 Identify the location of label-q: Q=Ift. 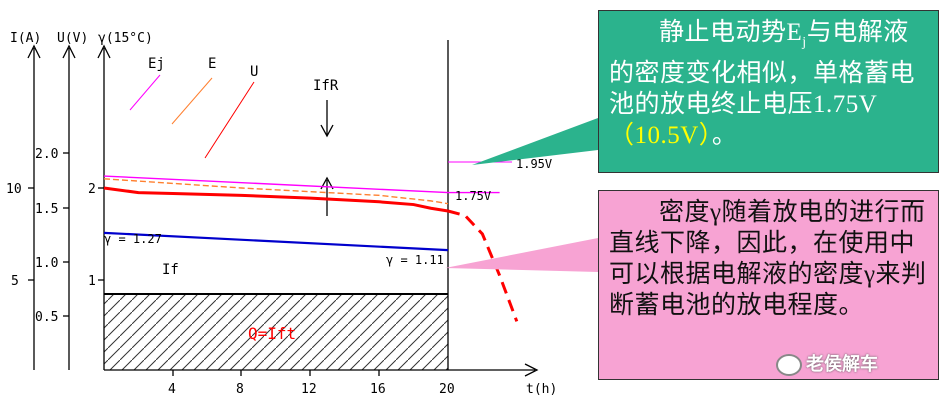
(272, 333).